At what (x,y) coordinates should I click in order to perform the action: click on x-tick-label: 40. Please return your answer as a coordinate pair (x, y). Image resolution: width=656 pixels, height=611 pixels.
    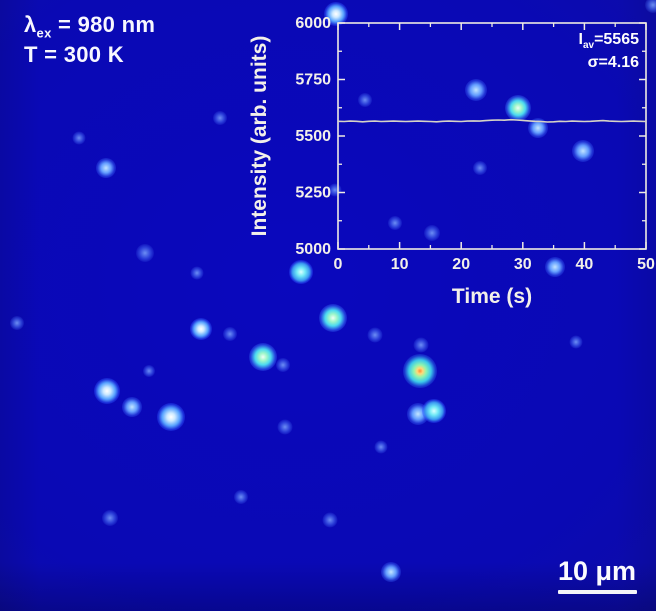
    Looking at the image, I should click on (585, 264).